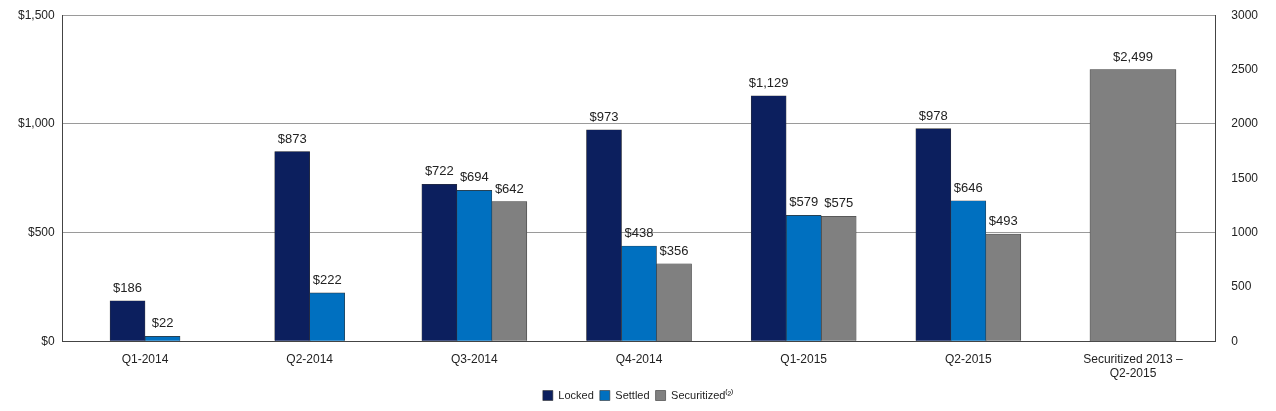  What do you see at coordinates (1245, 177) in the screenshot?
I see `y2-tick-label: 1500` at bounding box center [1245, 177].